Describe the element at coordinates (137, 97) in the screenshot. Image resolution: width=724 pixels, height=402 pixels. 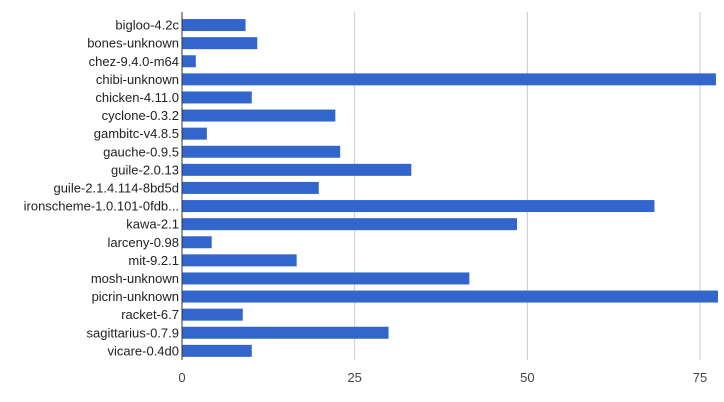
I see `category-label: chicken-4.11.0` at that location.